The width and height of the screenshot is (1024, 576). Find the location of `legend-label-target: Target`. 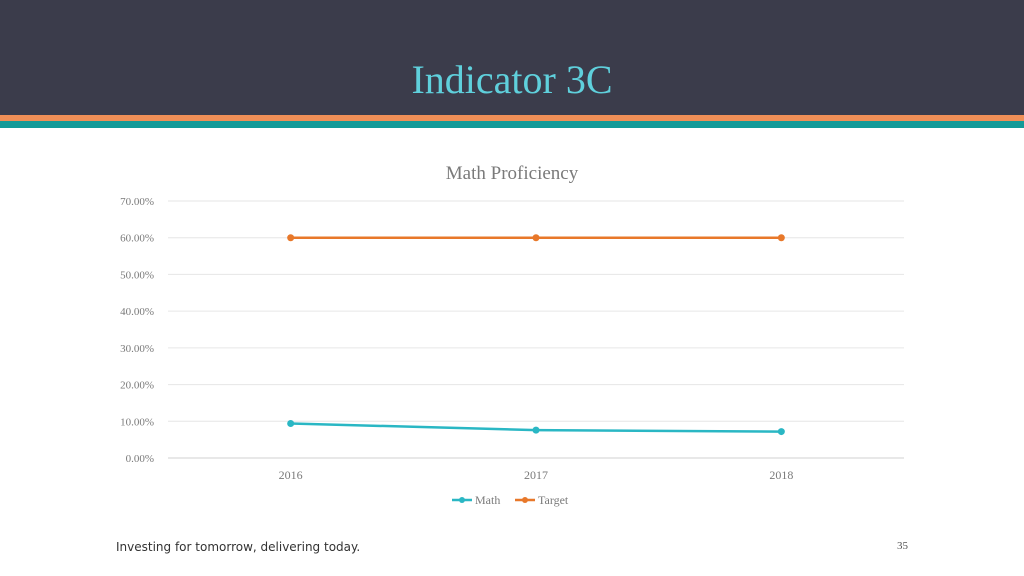

legend-label-target: Target is located at coordinates (553, 500).